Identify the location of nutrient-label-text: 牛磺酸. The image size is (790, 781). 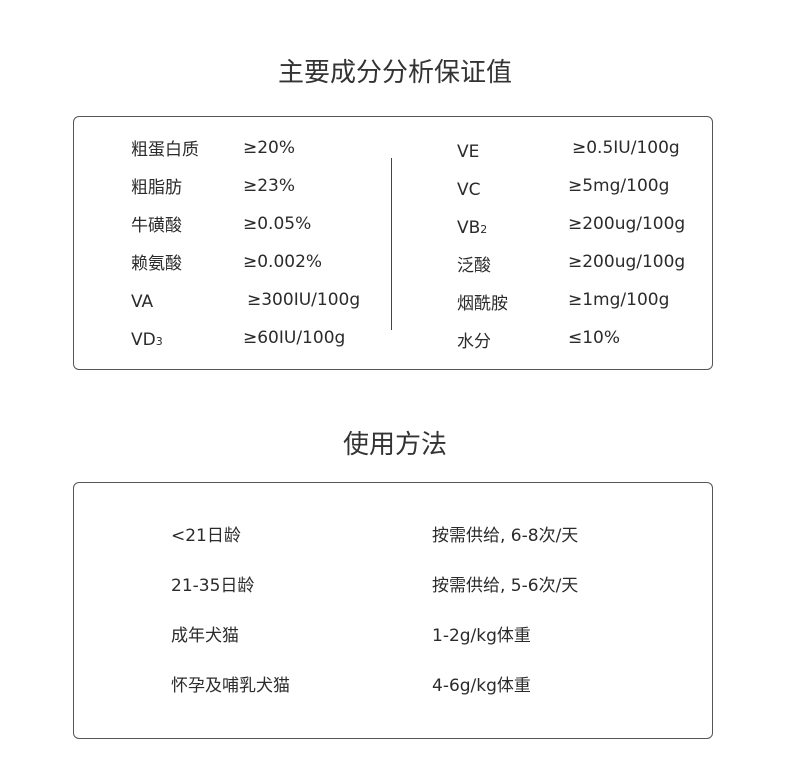
(156, 226).